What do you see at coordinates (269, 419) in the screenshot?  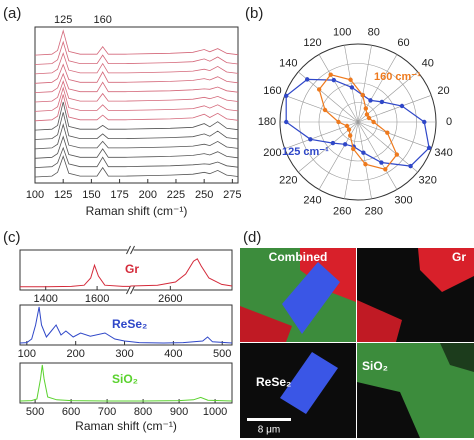 I see `scale-bar` at bounding box center [269, 419].